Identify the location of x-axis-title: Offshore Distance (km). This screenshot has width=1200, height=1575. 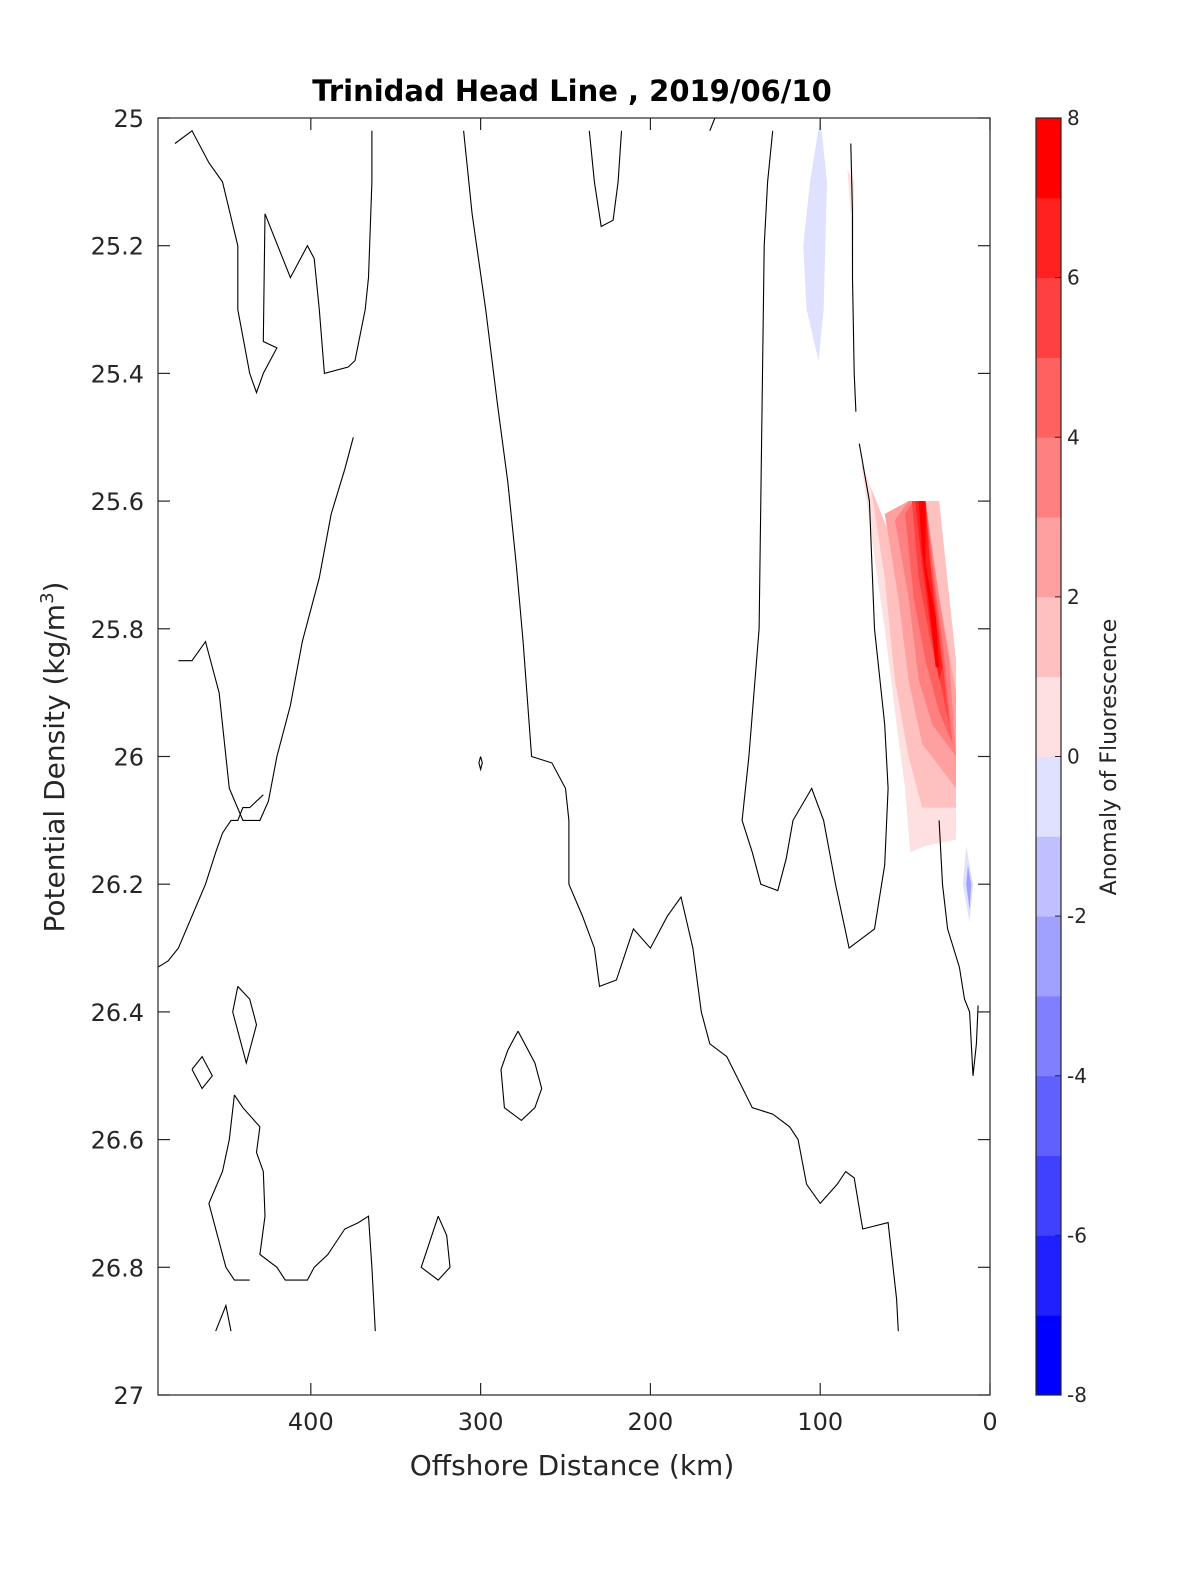
(572, 1465).